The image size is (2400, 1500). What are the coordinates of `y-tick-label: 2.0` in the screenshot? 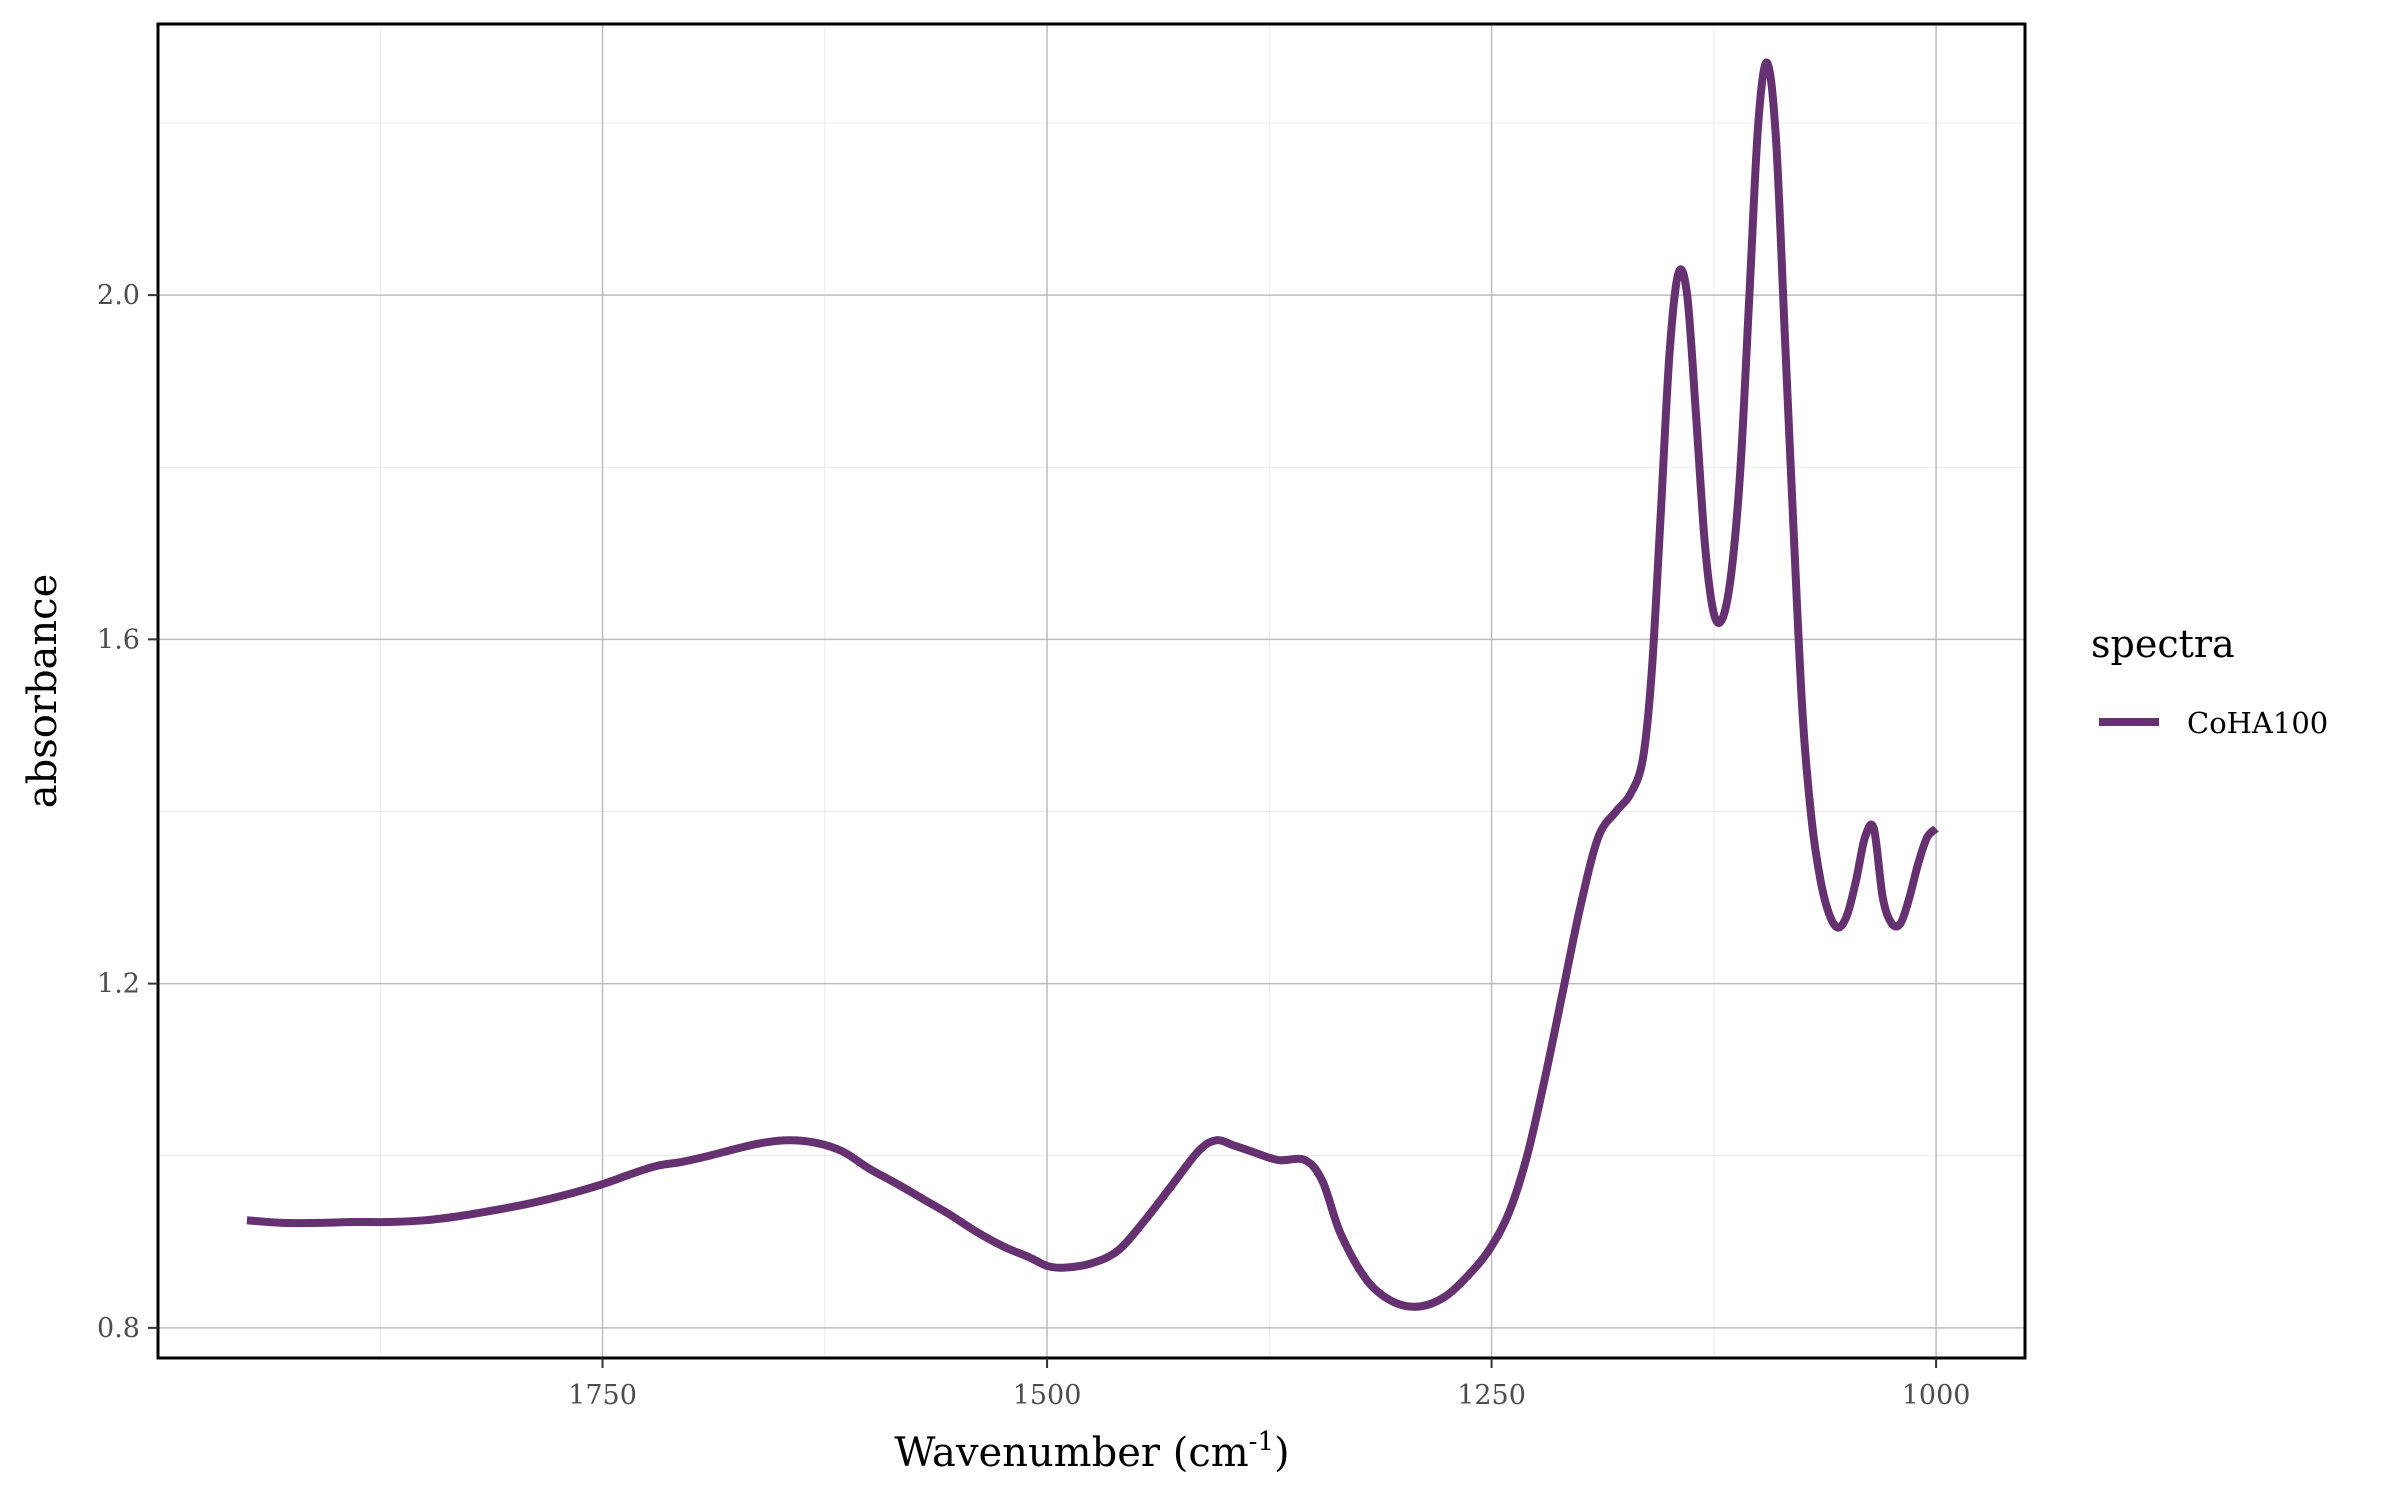 It's located at (118, 295).